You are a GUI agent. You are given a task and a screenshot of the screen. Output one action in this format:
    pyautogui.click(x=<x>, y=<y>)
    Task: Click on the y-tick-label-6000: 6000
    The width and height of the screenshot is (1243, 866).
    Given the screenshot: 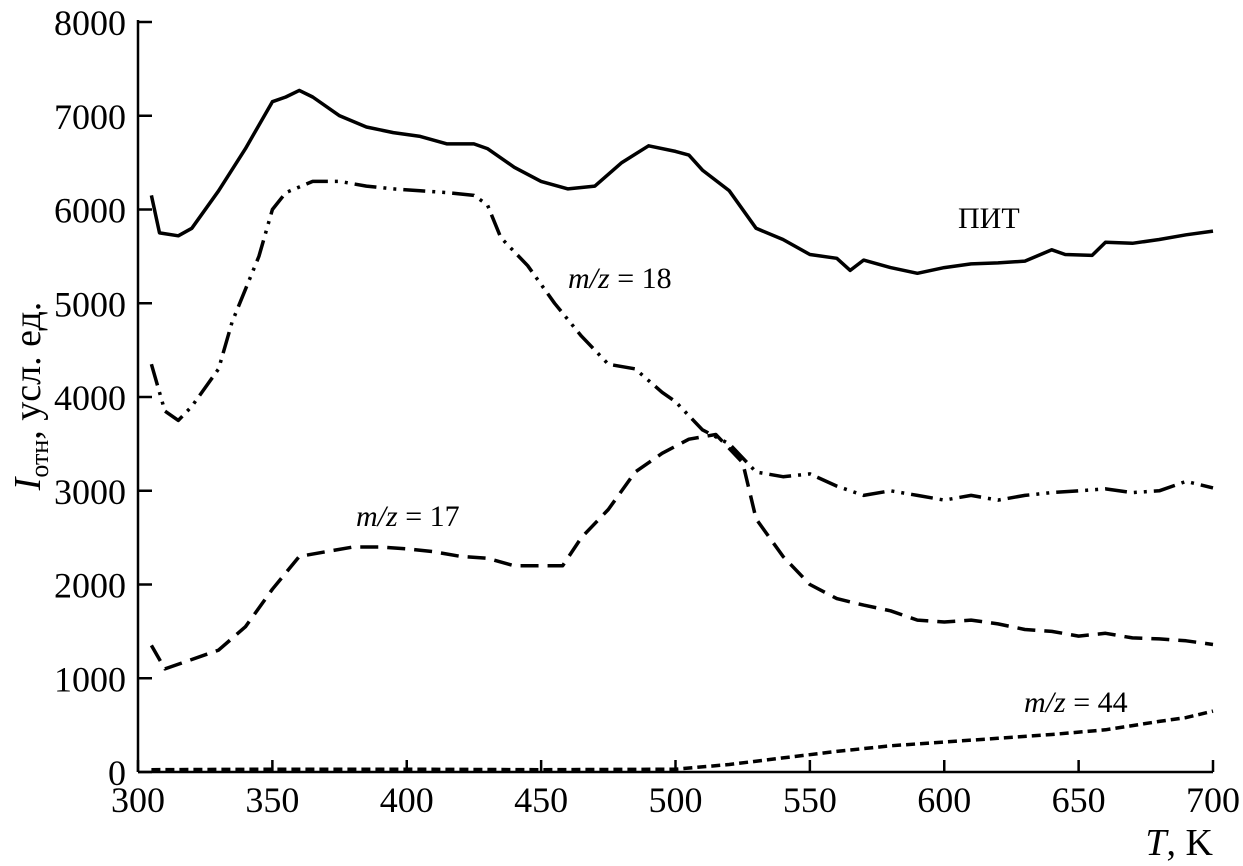 What is the action you would take?
    pyautogui.click(x=90, y=211)
    